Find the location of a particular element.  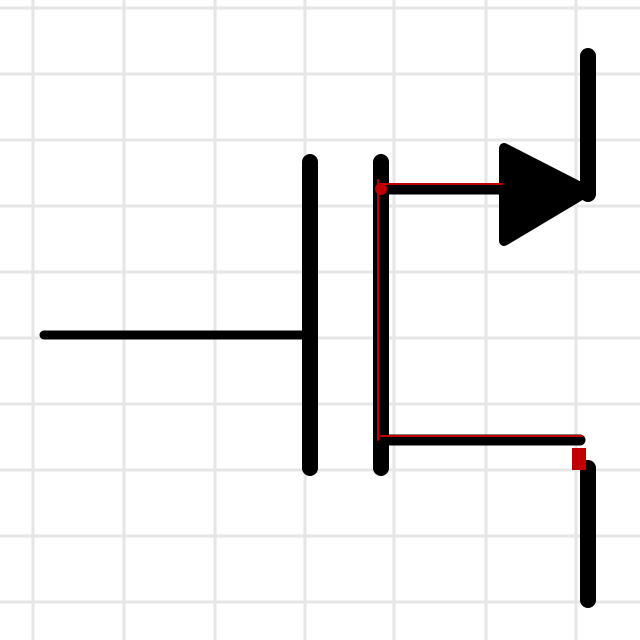

highlight-traces is located at coordinates (480, 324).